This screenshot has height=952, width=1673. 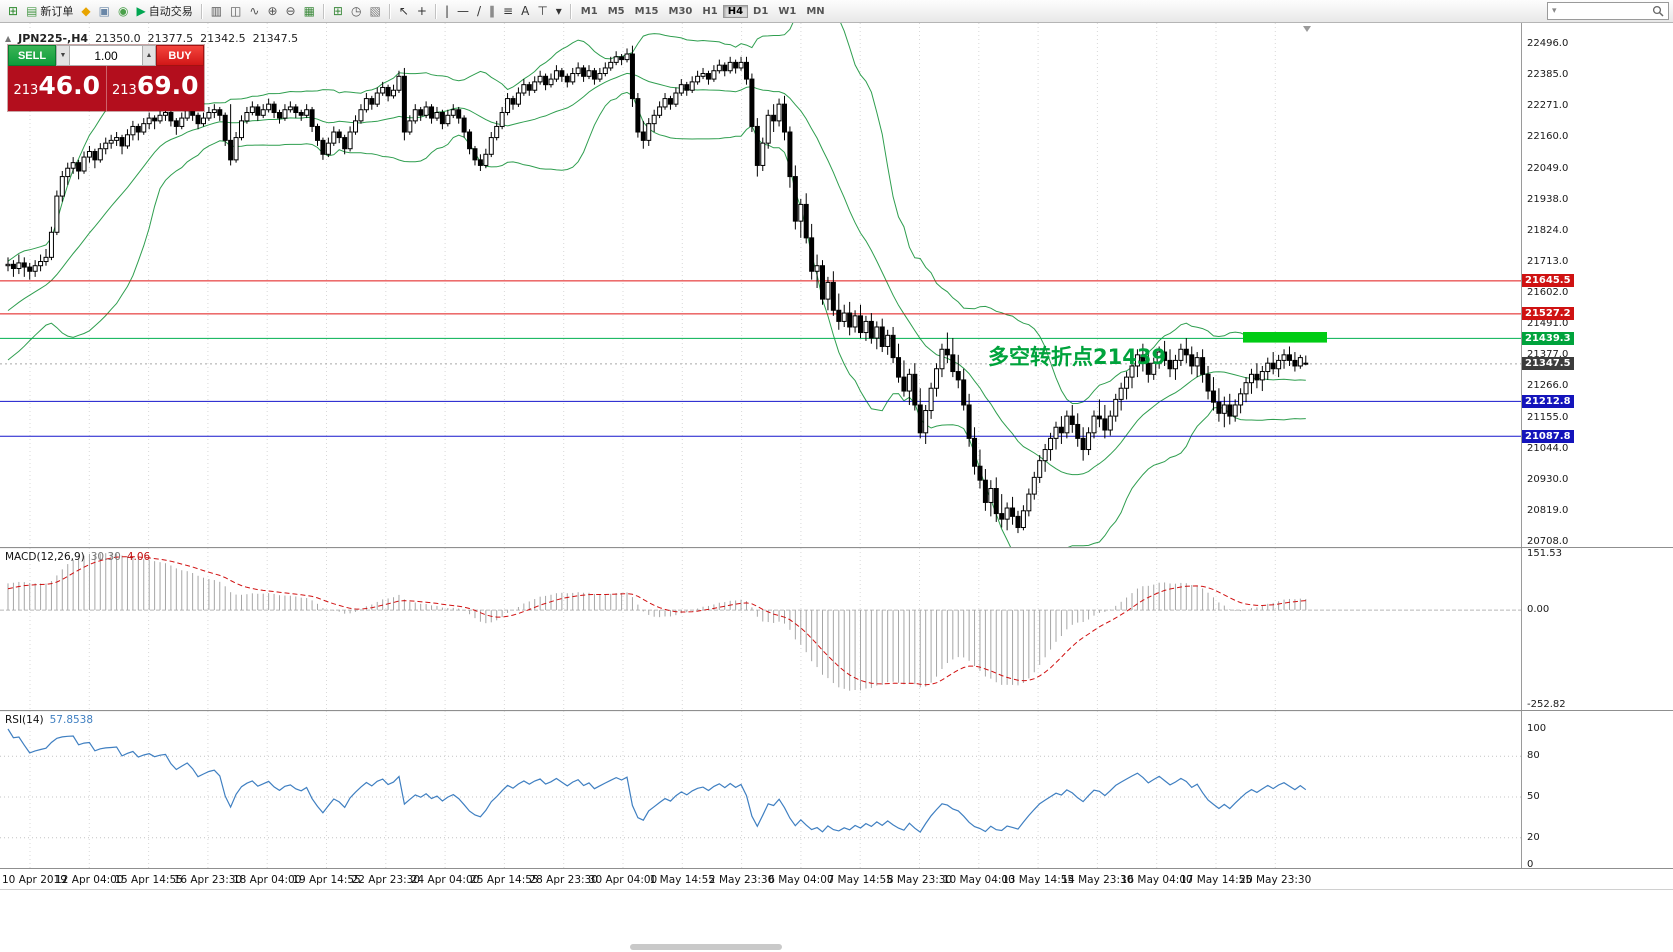 What do you see at coordinates (682, 880) in the screenshot?
I see `time-axis-label: 1 May 14:55` at bounding box center [682, 880].